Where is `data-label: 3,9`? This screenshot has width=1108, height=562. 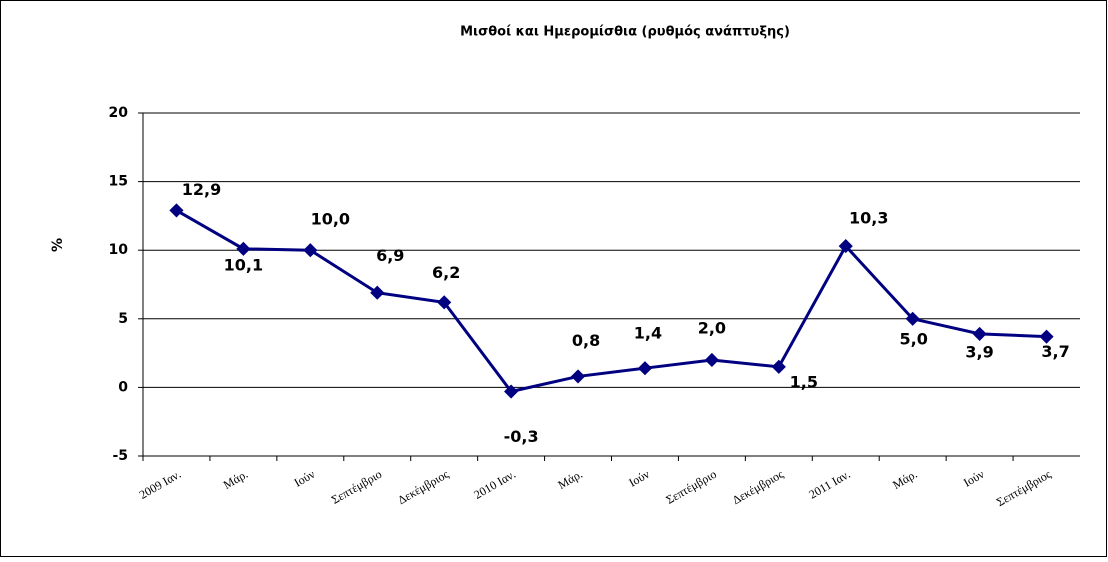
data-label: 3,9 is located at coordinates (979, 351).